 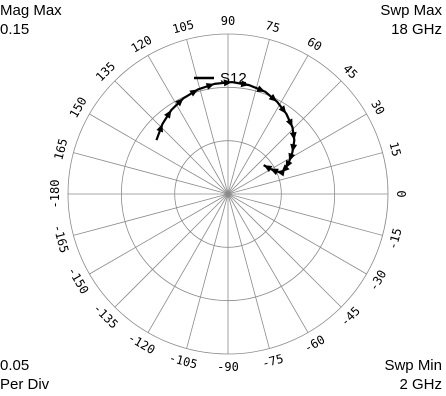 I want to click on angle-tick-label: -60, so click(x=315, y=343).